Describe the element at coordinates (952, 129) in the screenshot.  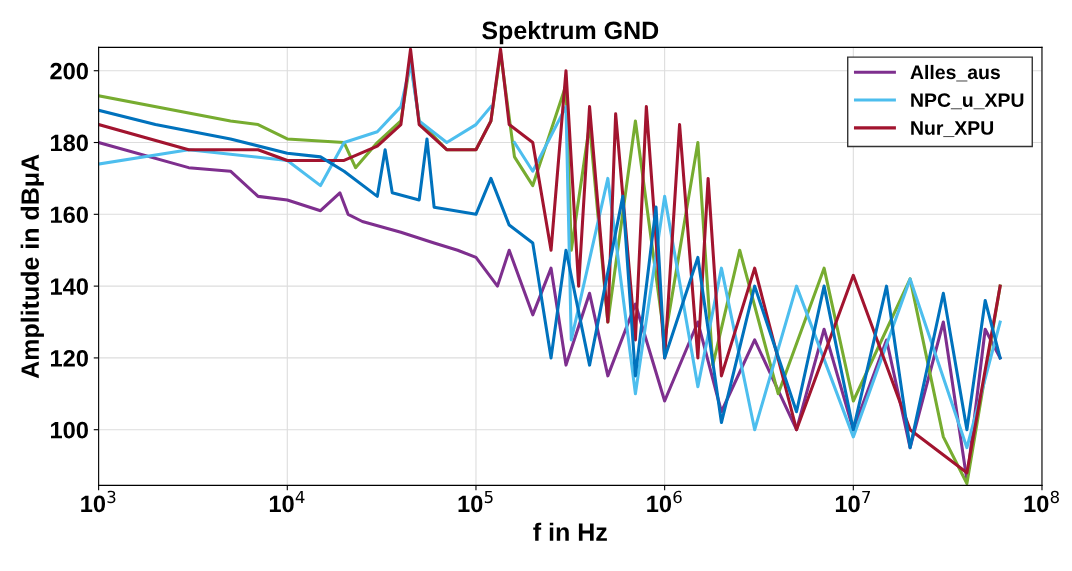
I see `legend-label: Nur_XPU` at that location.